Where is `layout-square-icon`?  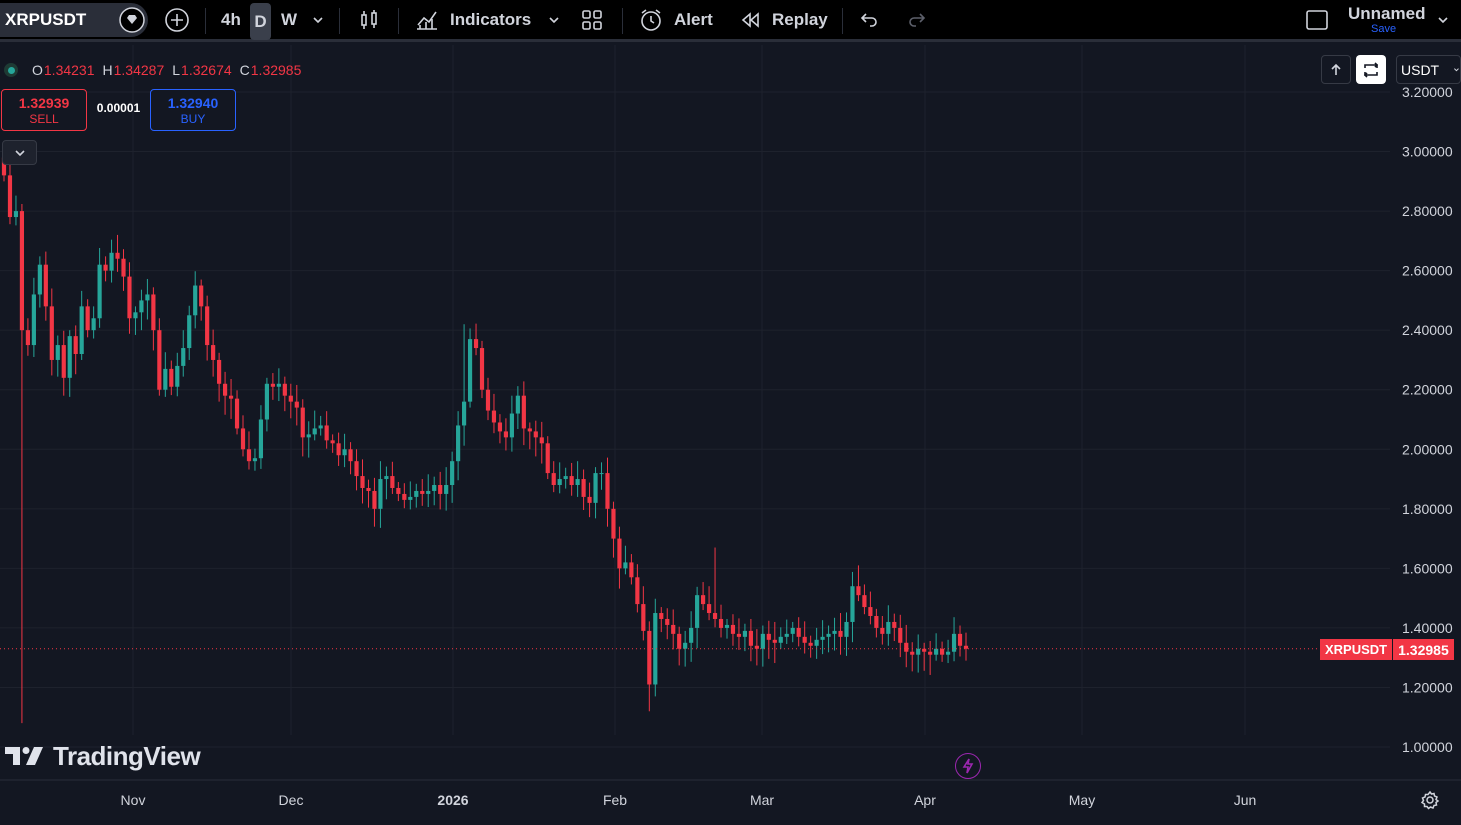
layout-square-icon is located at coordinates (1317, 20).